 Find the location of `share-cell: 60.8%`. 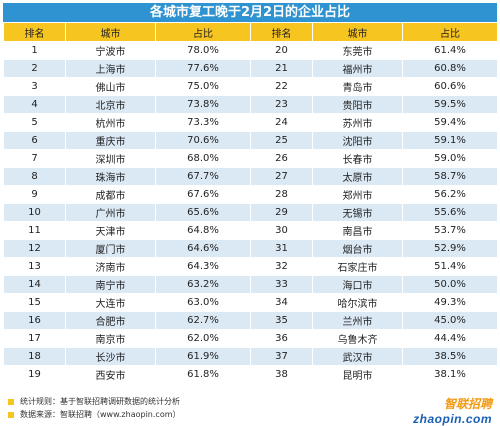

share-cell: 60.8% is located at coordinates (450, 68).